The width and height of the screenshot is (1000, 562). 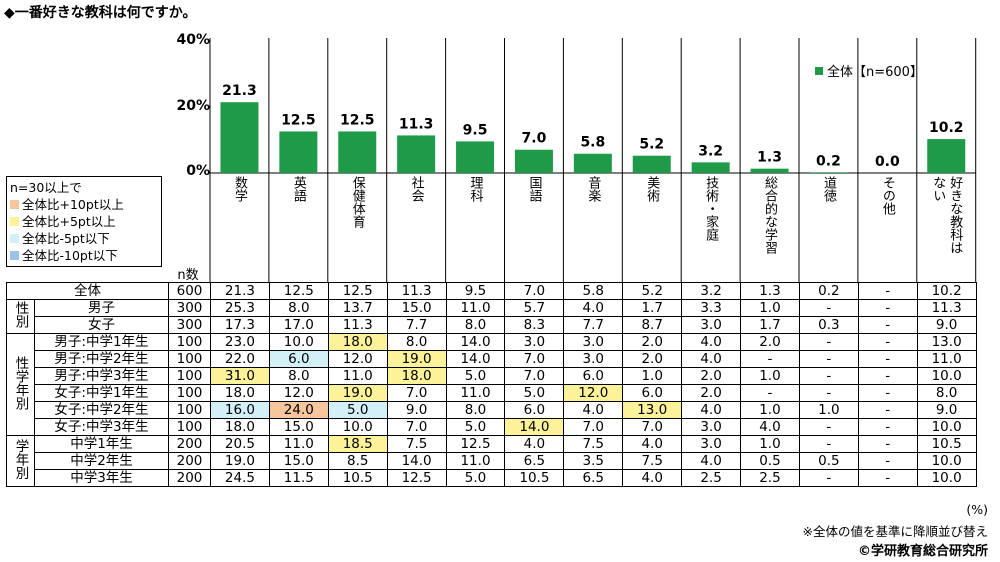 What do you see at coordinates (70, 255) in the screenshot?
I see `highlight-legend-label: 全体比-10pt以下` at bounding box center [70, 255].